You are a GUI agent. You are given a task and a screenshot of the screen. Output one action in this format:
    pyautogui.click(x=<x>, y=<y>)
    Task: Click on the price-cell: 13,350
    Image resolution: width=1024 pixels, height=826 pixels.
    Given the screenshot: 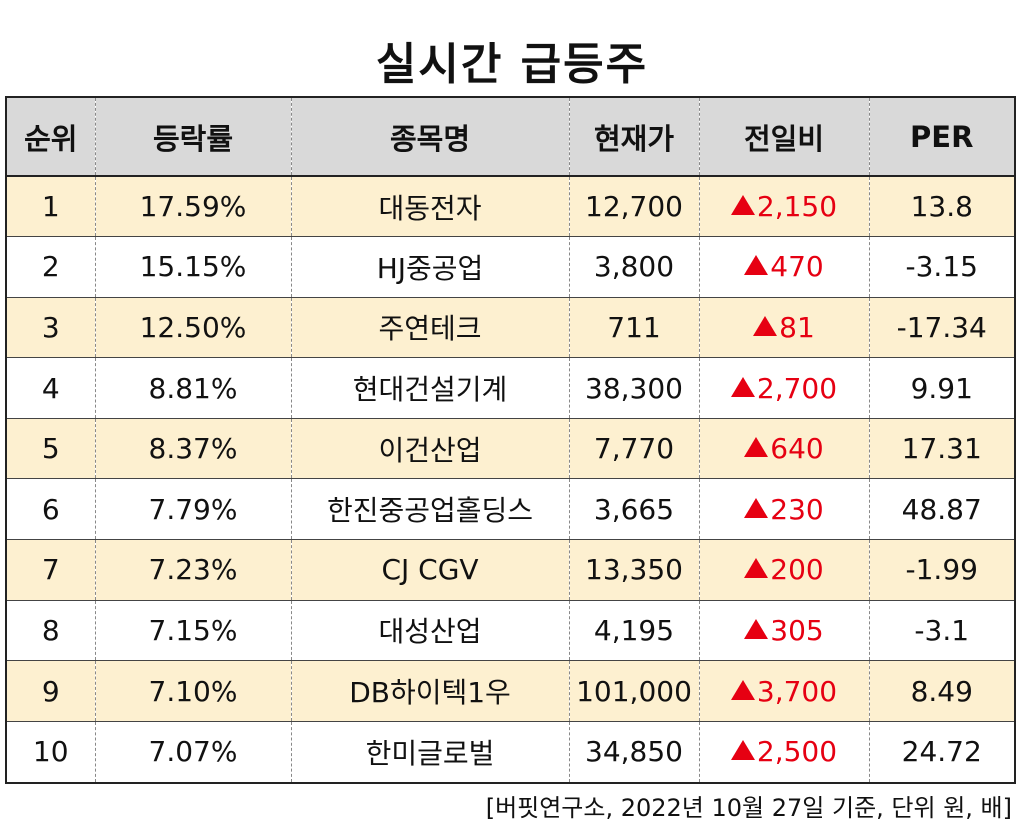 What is the action you would take?
    pyautogui.click(x=633, y=570)
    